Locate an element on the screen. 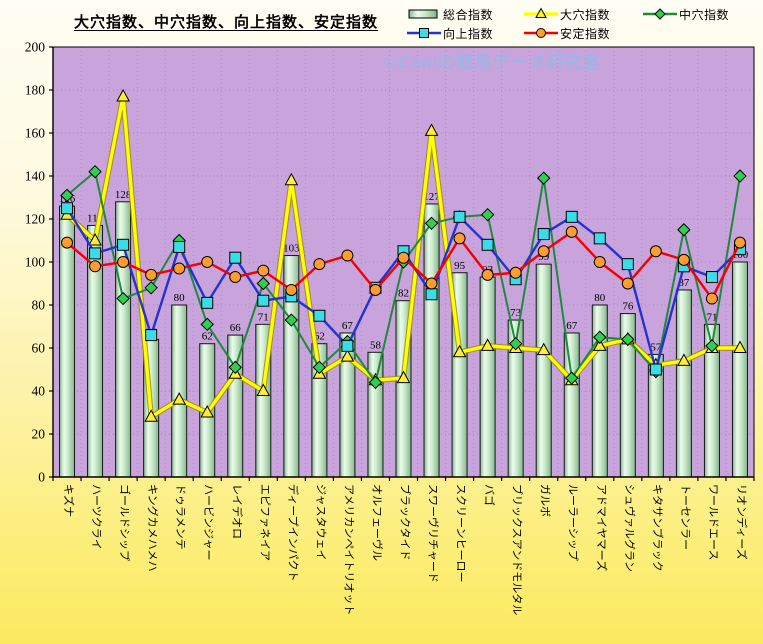 The image size is (763, 644). legend: 総合指数 大穴指数 中穴指数 向上指数 安定指数 is located at coordinates (583, 23).